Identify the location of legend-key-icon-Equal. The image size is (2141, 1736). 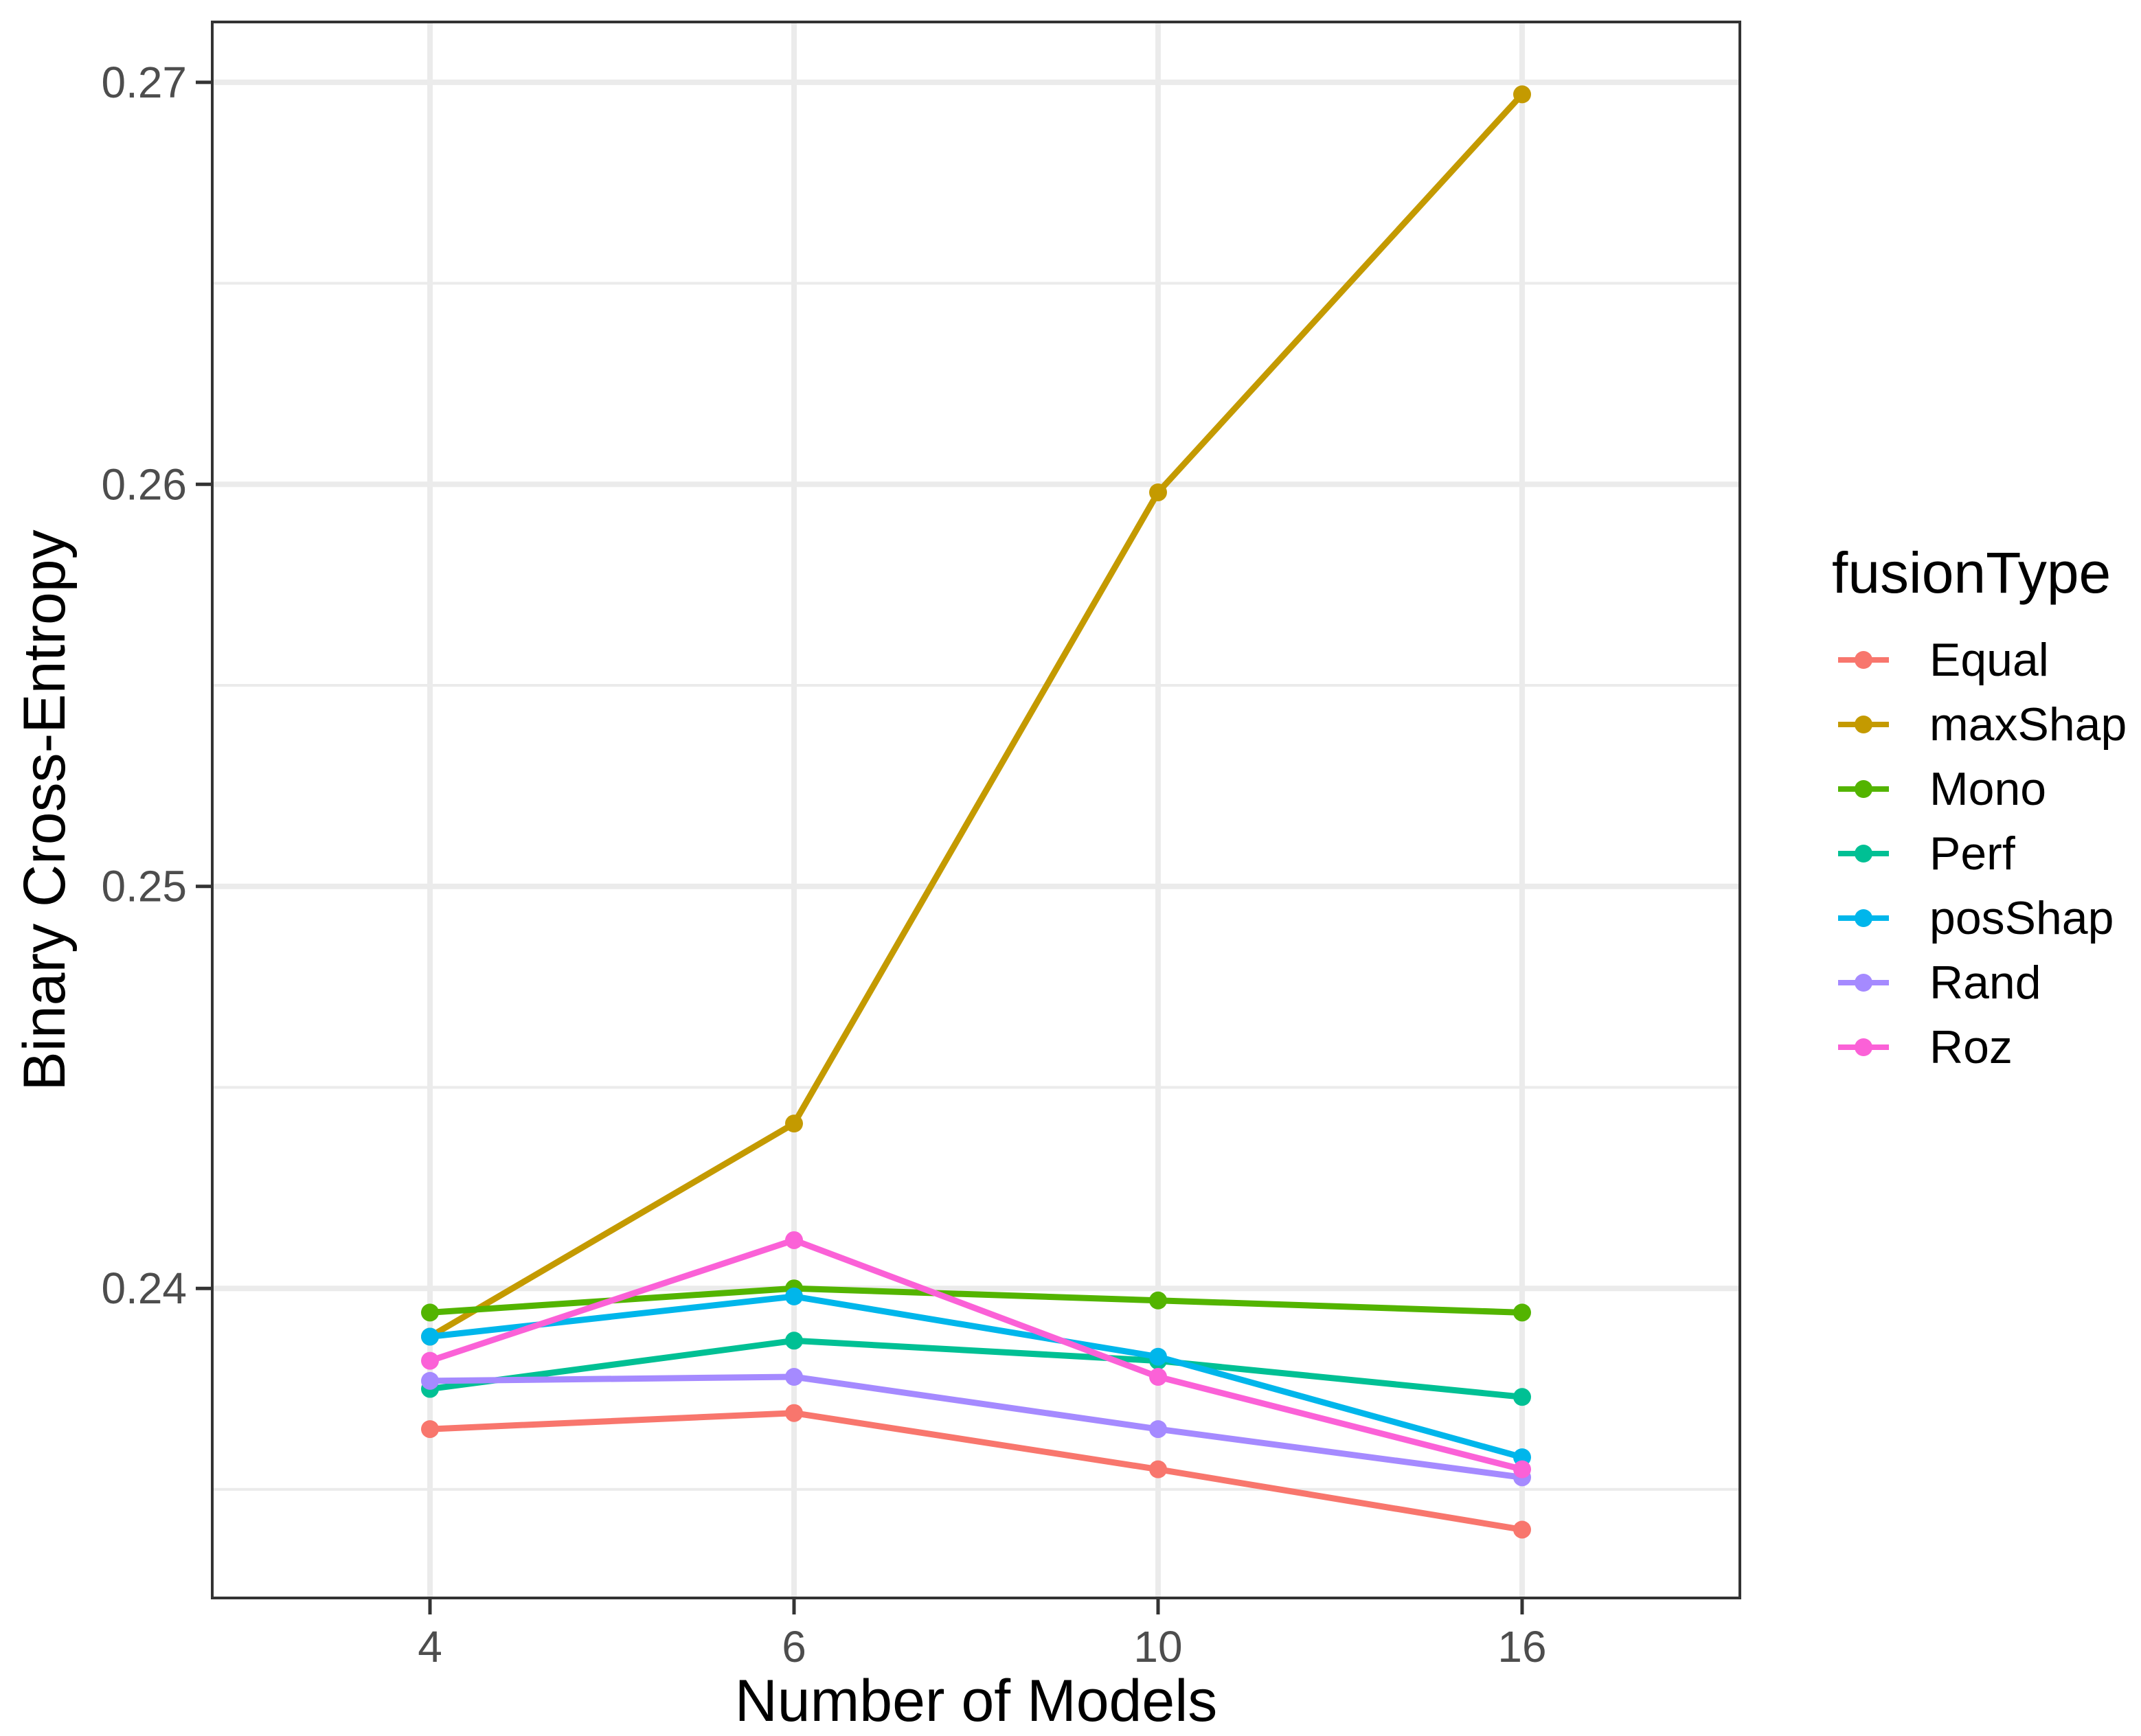
(1863, 660).